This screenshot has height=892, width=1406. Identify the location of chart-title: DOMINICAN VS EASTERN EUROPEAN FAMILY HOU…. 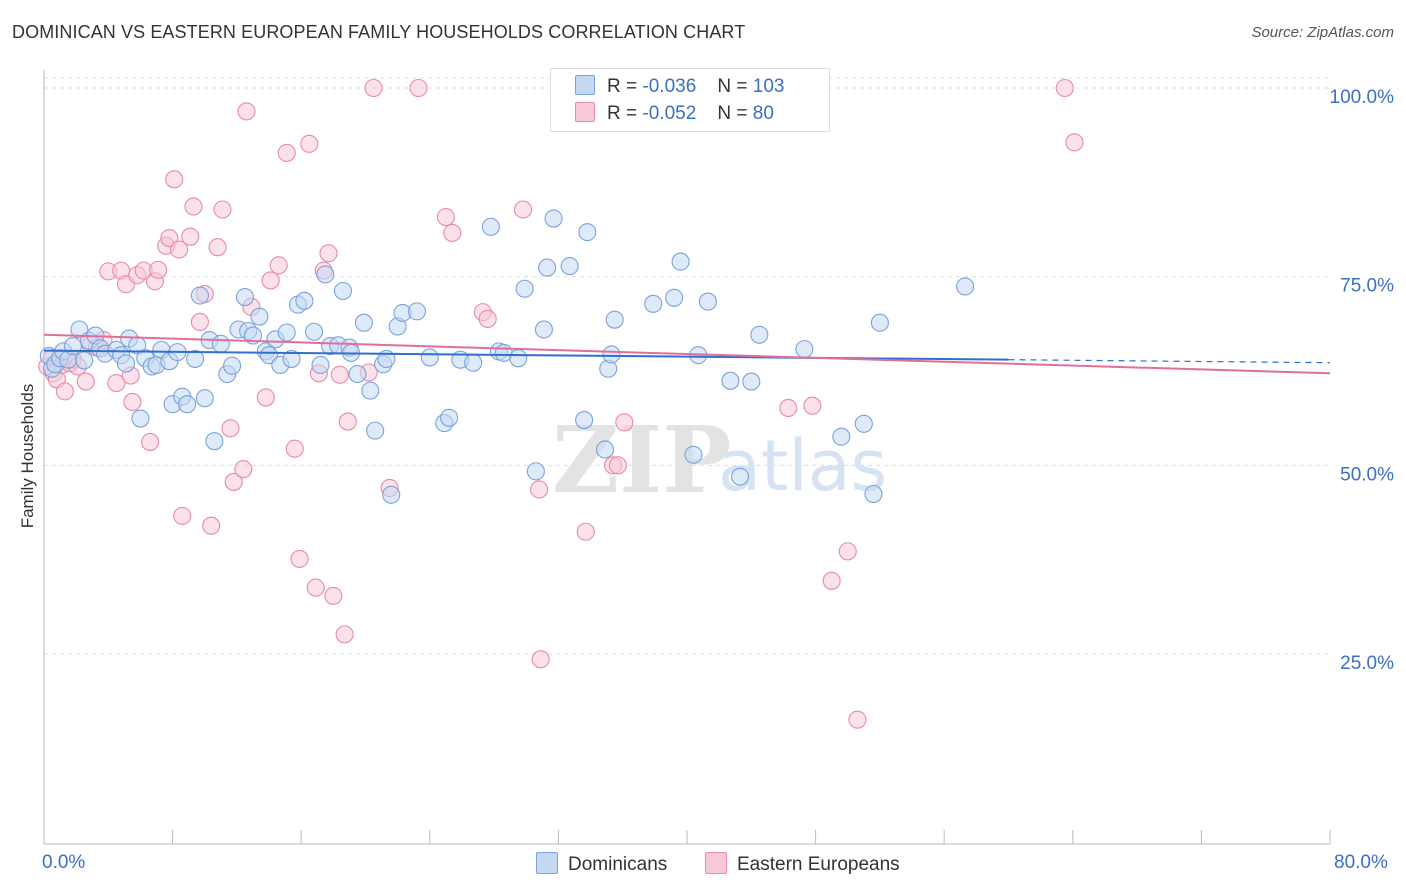
(379, 32).